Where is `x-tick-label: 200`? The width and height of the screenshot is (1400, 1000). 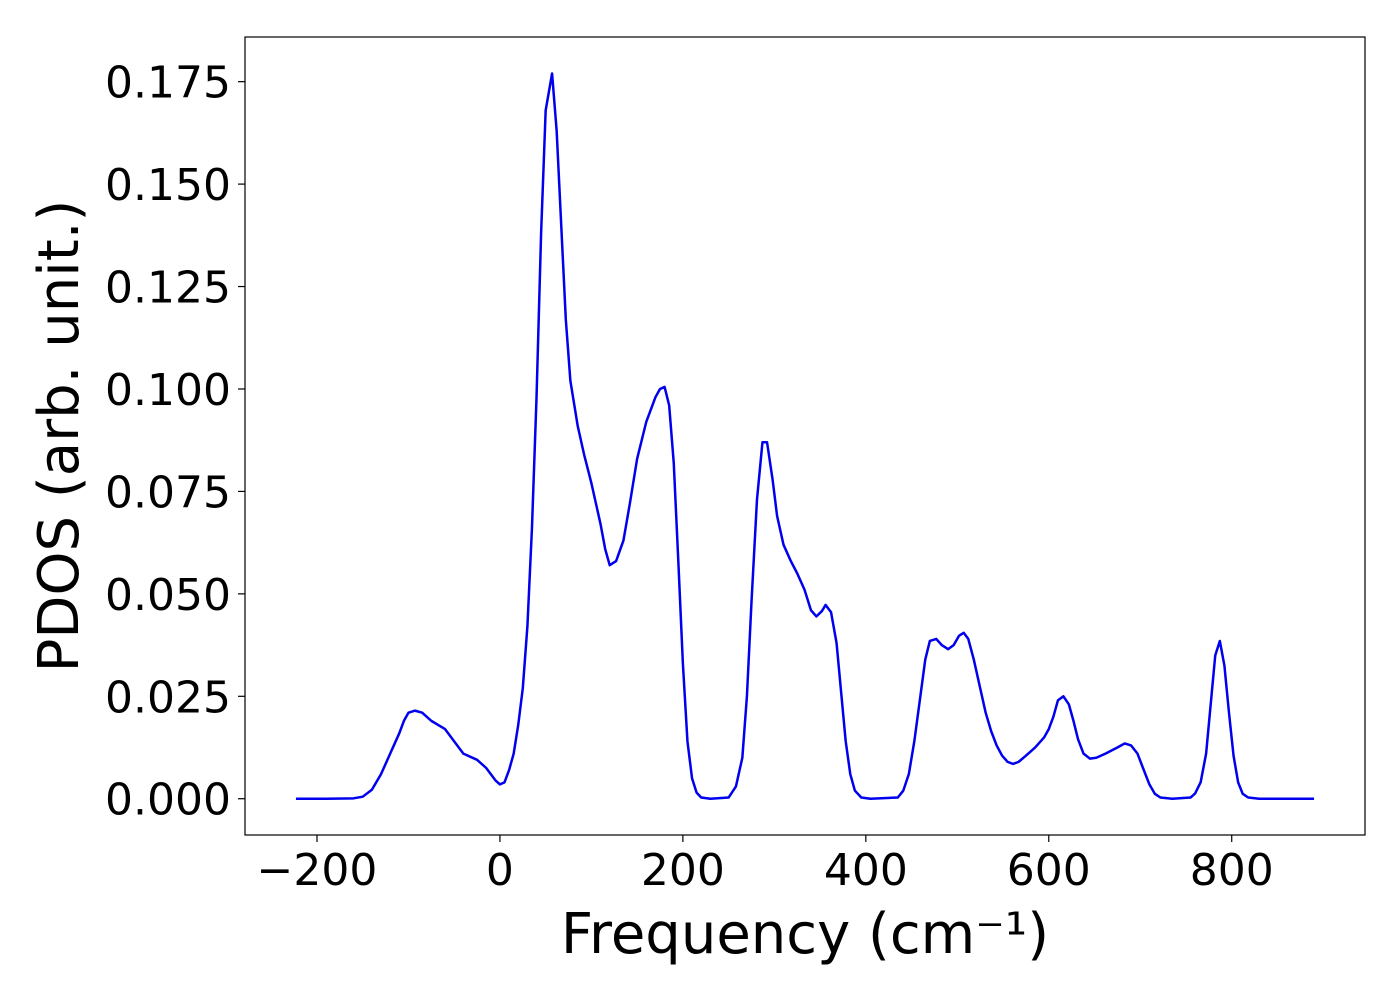
x-tick-label: 200 is located at coordinates (683, 870).